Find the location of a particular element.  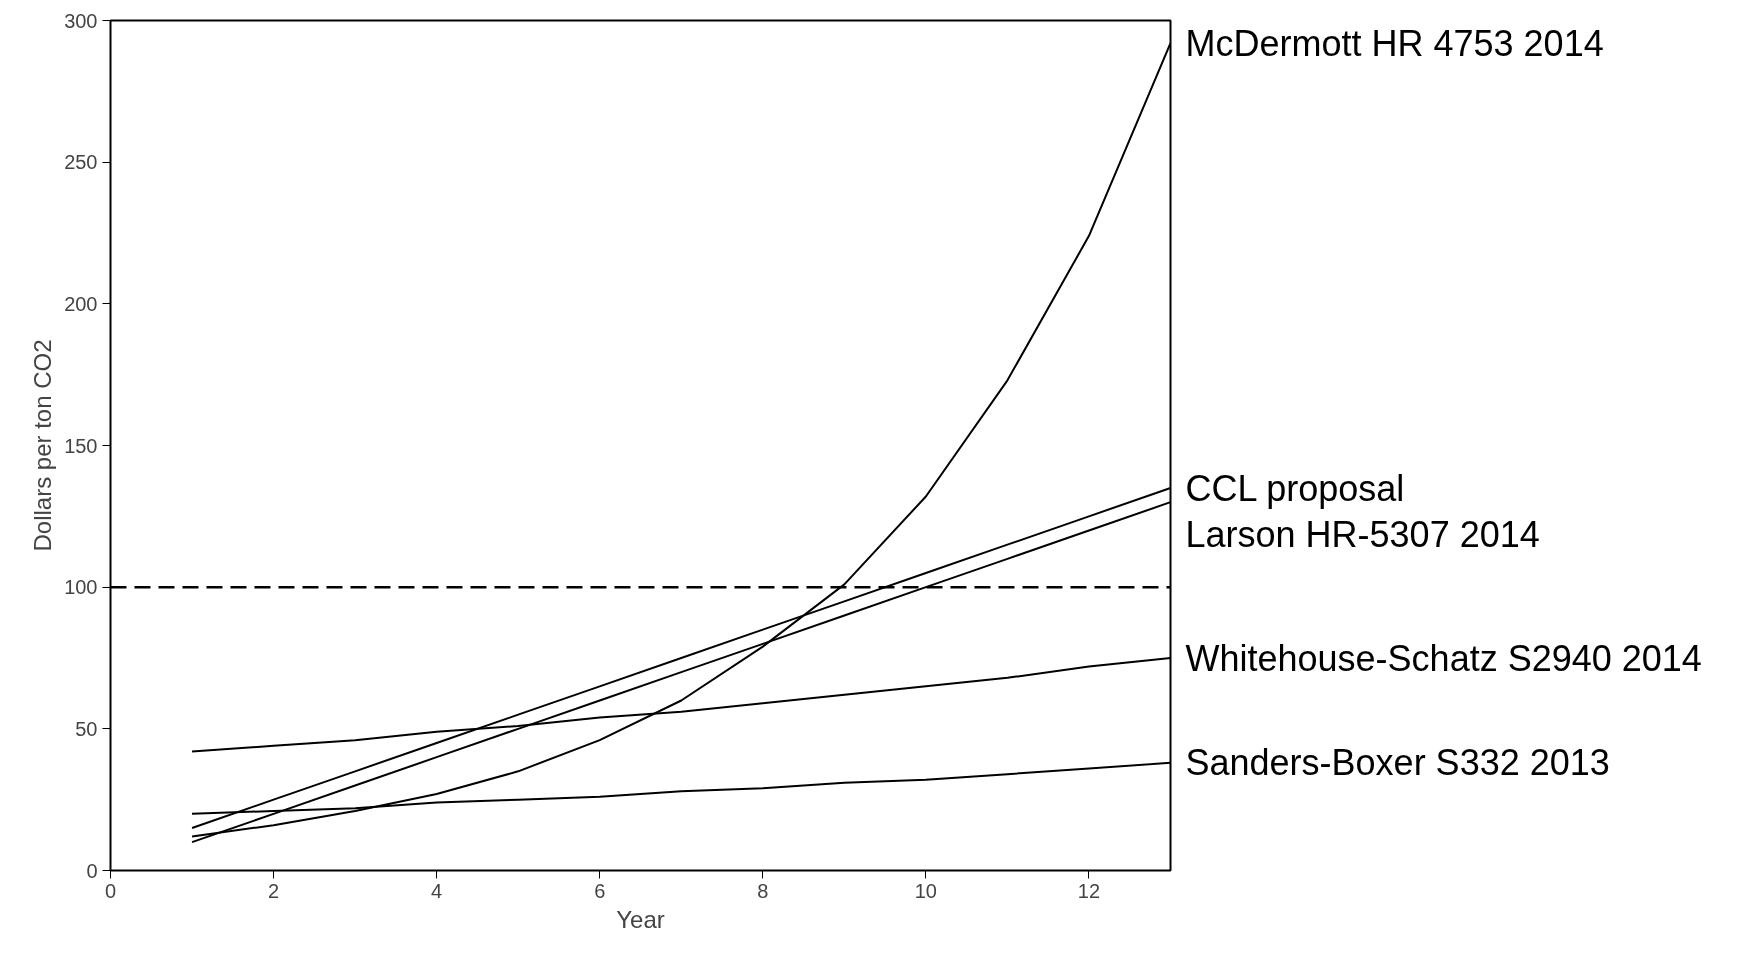

series-label: McDermott HR 4753 2014 is located at coordinates (1394, 43).